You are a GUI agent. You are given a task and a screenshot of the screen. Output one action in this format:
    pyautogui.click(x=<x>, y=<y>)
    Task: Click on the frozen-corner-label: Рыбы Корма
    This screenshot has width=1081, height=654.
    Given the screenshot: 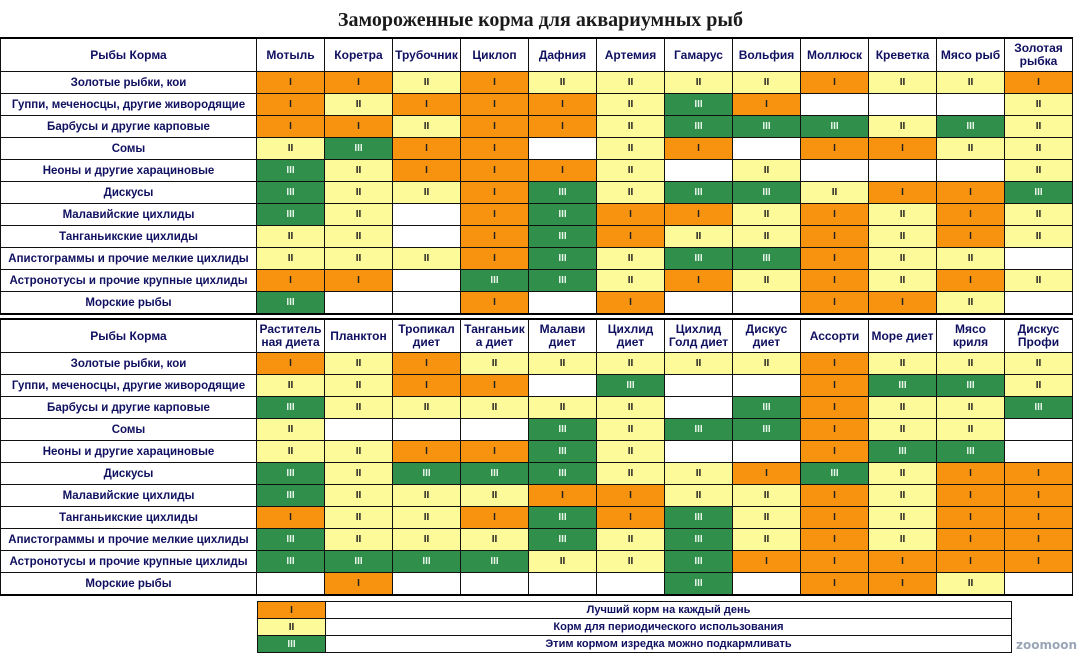 What is the action you would take?
    pyautogui.click(x=128, y=54)
    